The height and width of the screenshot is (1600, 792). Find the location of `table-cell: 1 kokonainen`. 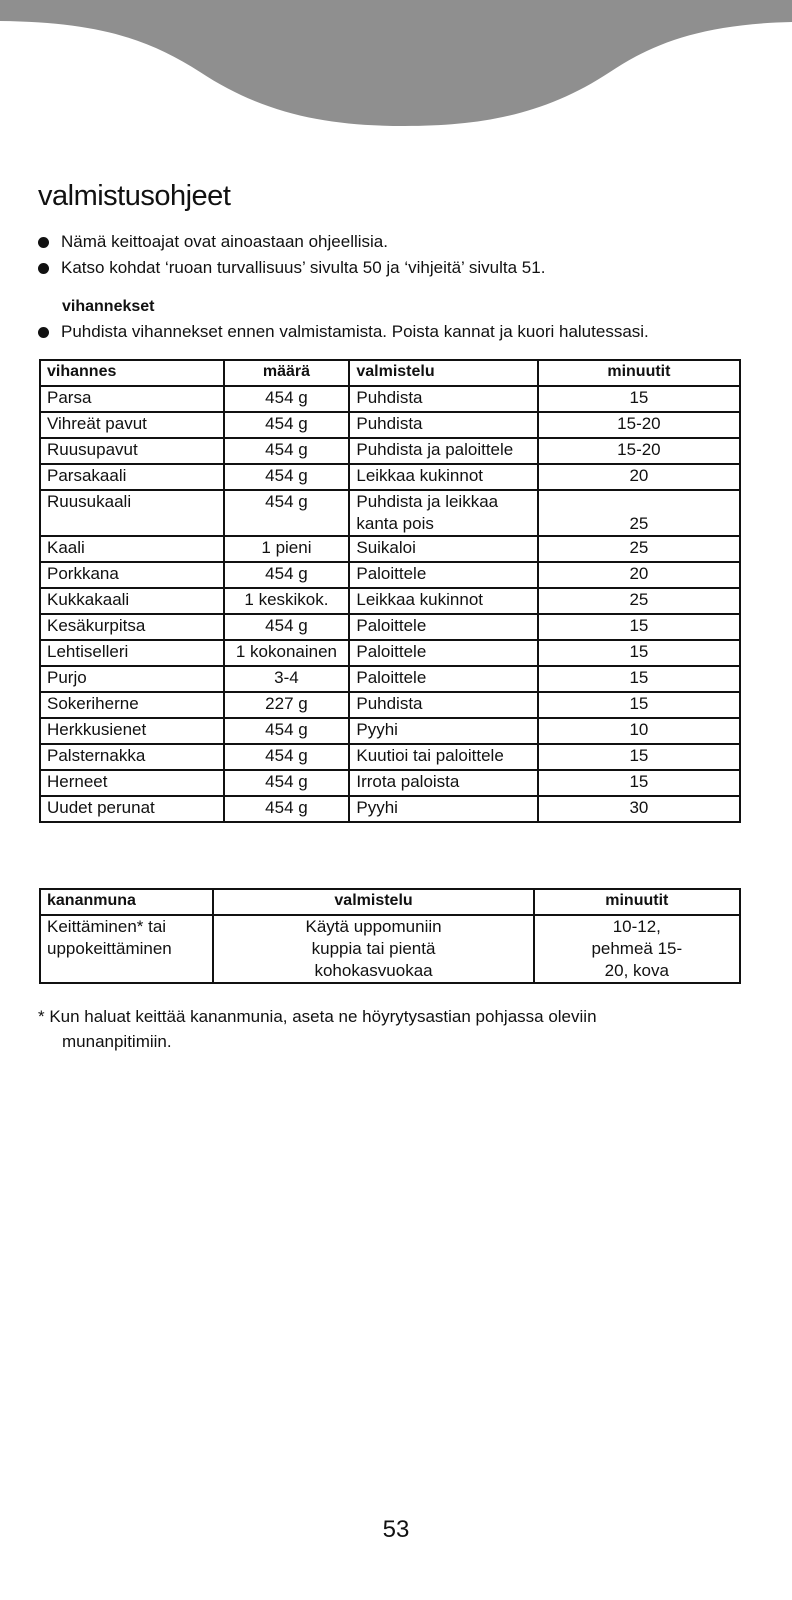

table-cell: 1 kokonainen is located at coordinates (286, 653).